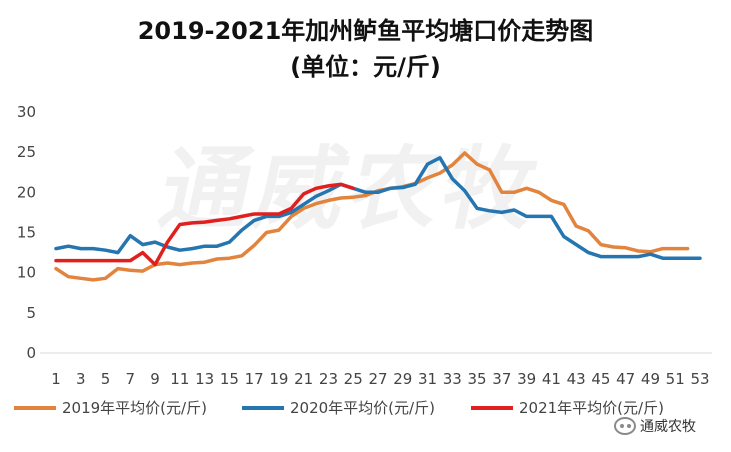 This screenshot has height=452, width=731. Describe the element at coordinates (501, 379) in the screenshot. I see `x-tick-label: 37` at that location.